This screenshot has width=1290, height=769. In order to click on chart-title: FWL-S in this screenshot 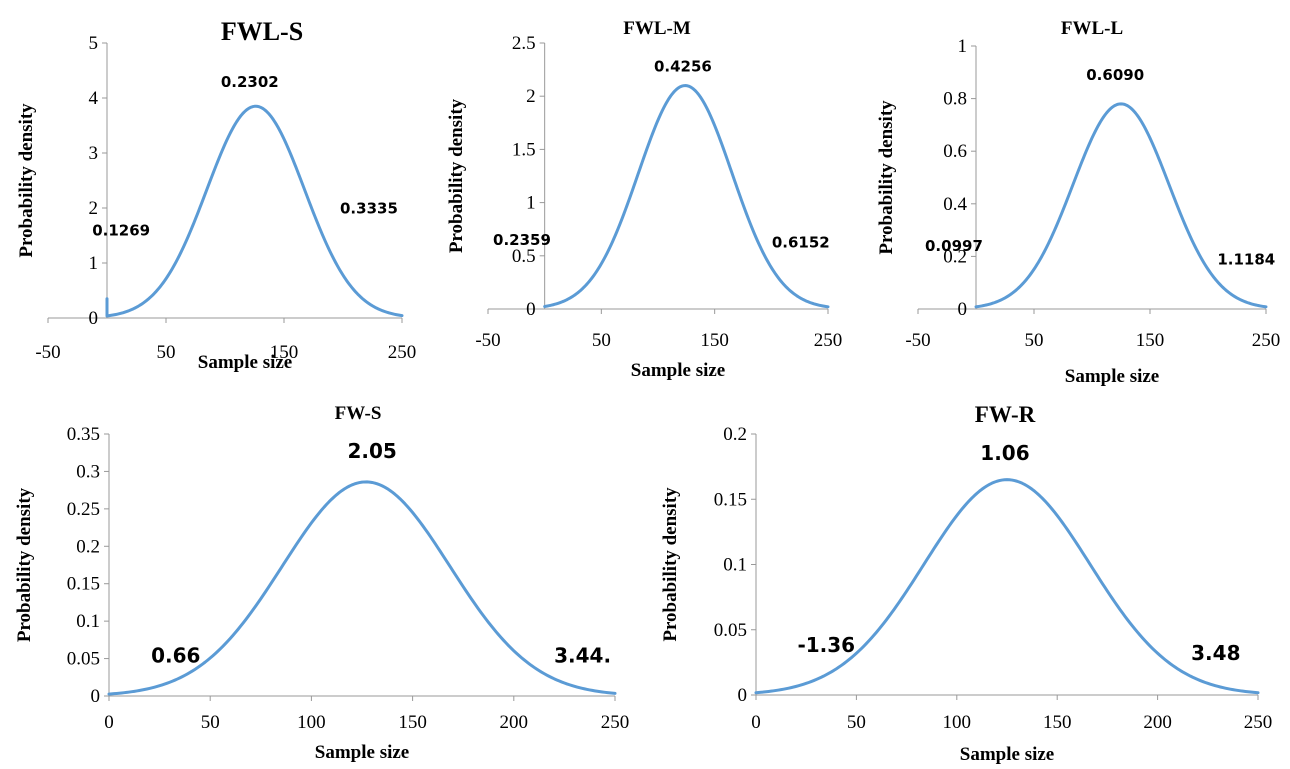, I will do `click(262, 31)`.